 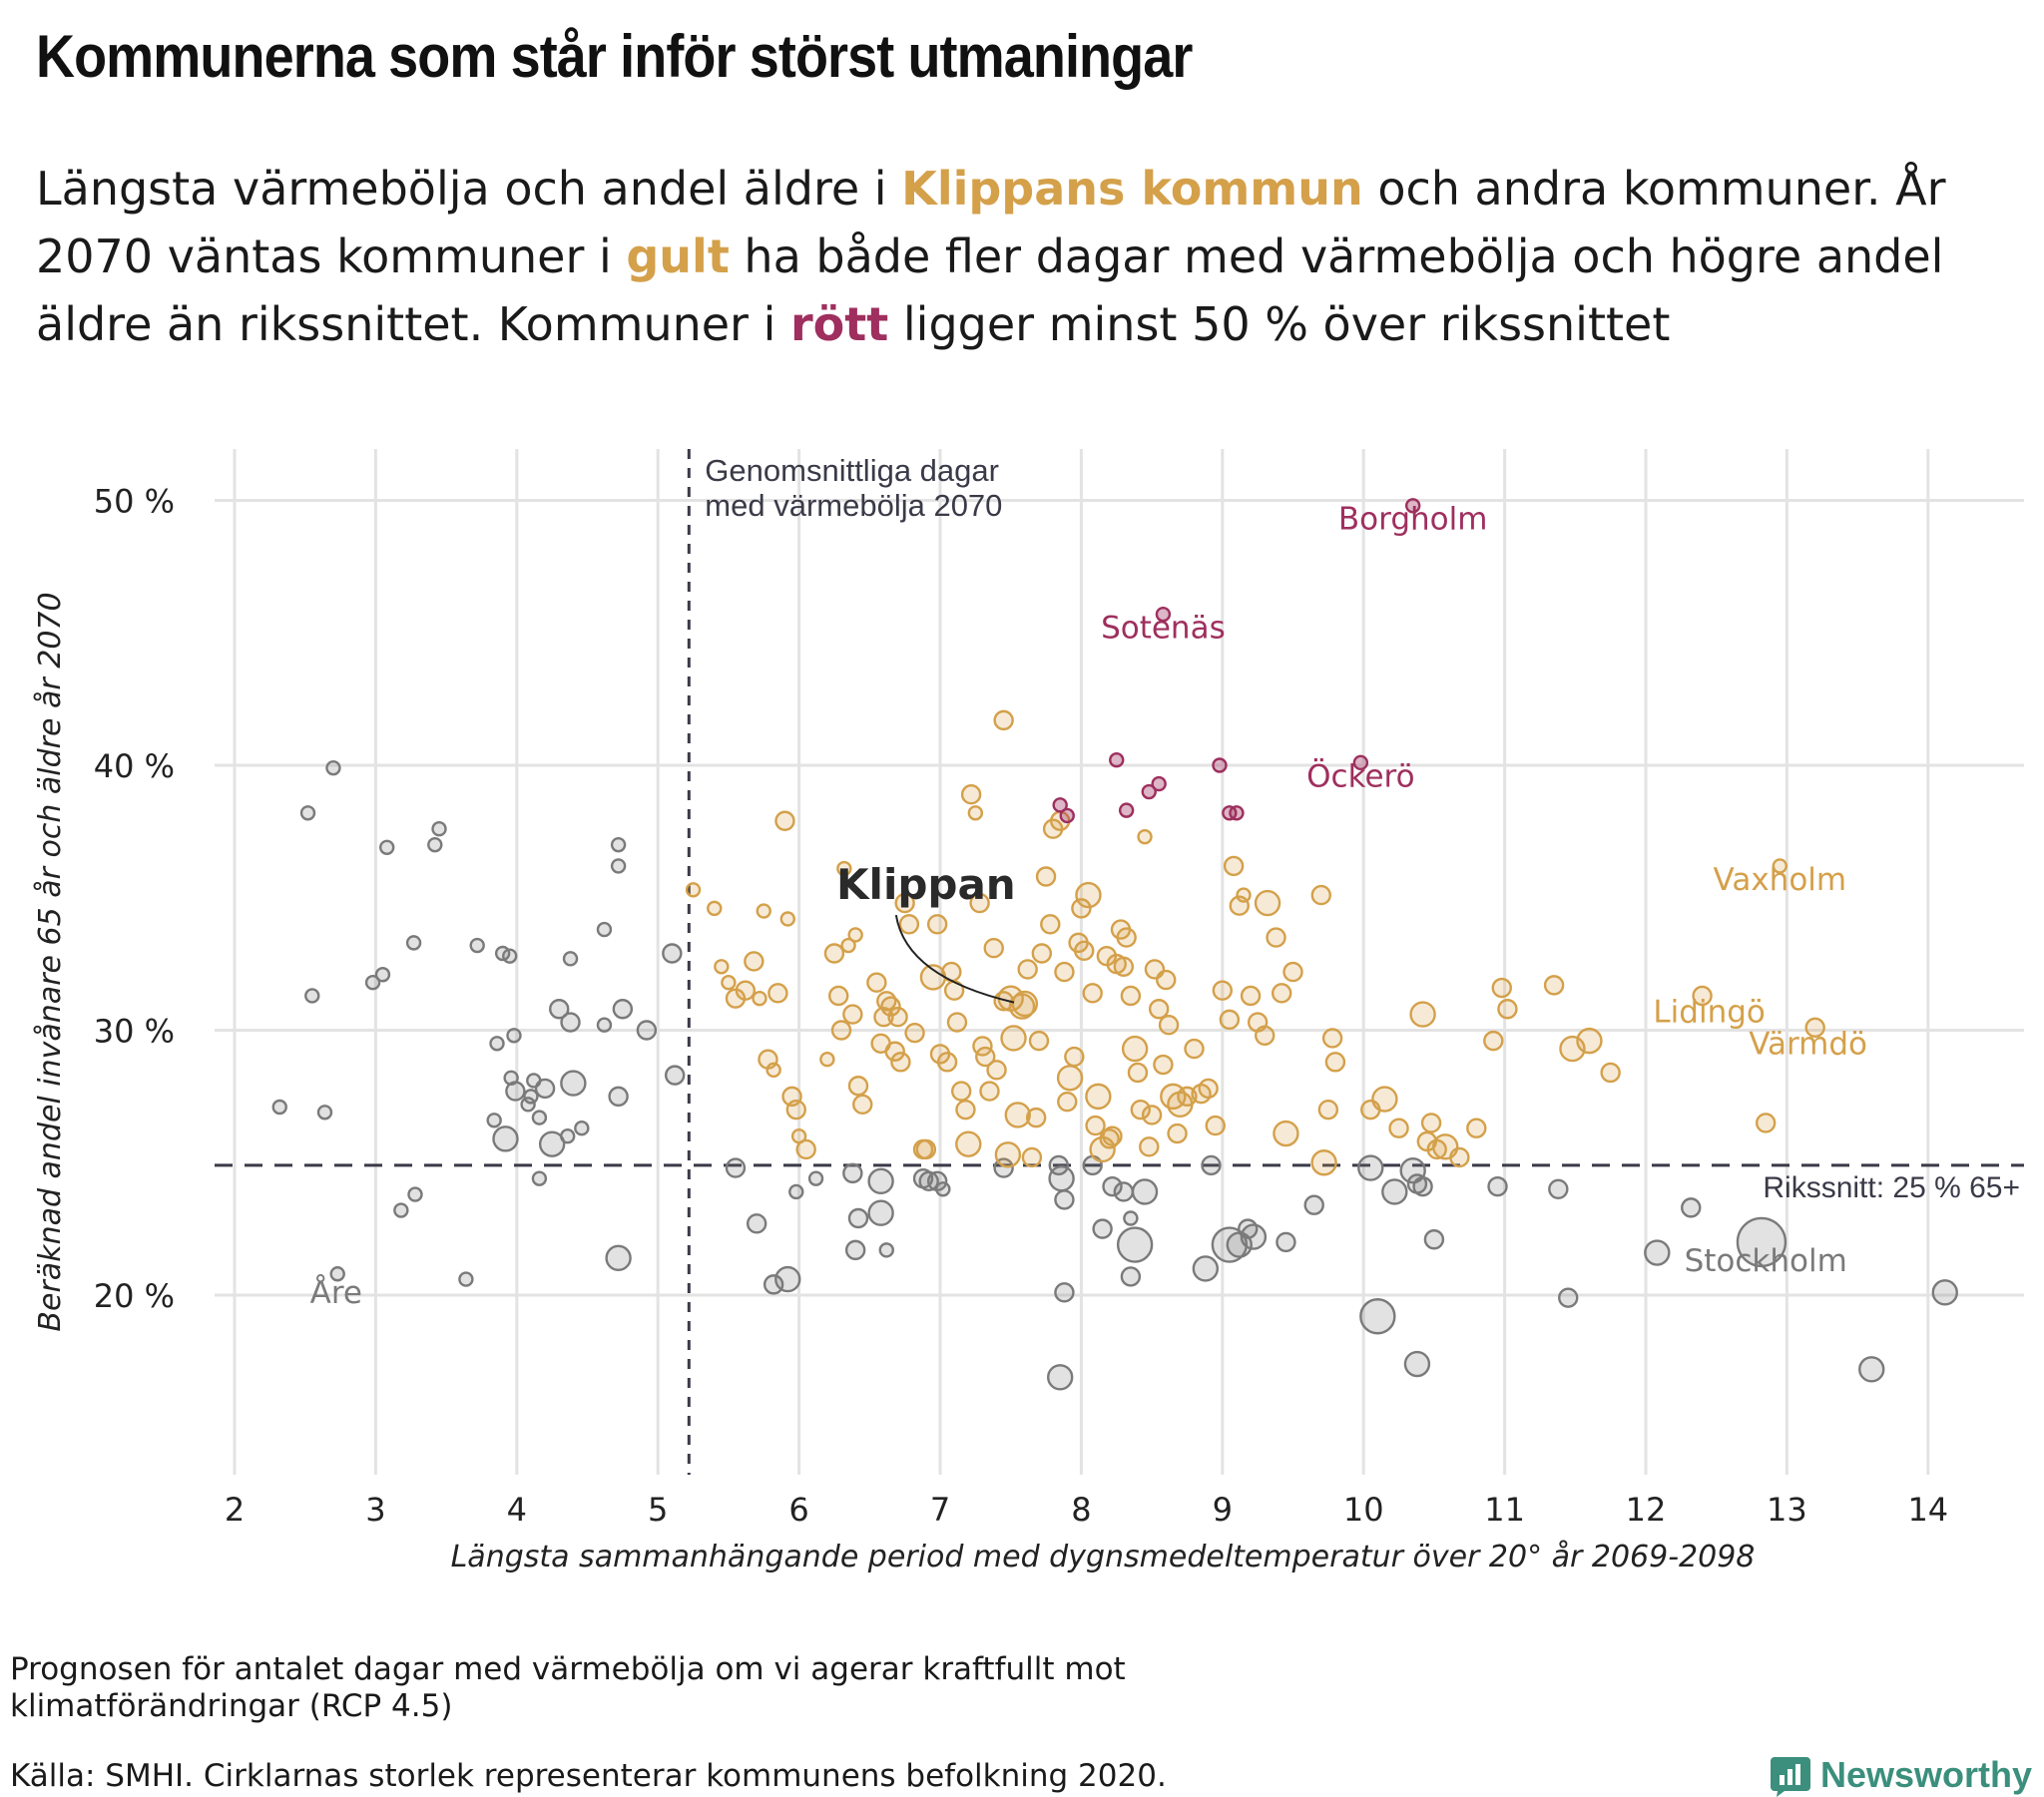 I want to click on label-stockholm: Stockholm, so click(x=1766, y=1261).